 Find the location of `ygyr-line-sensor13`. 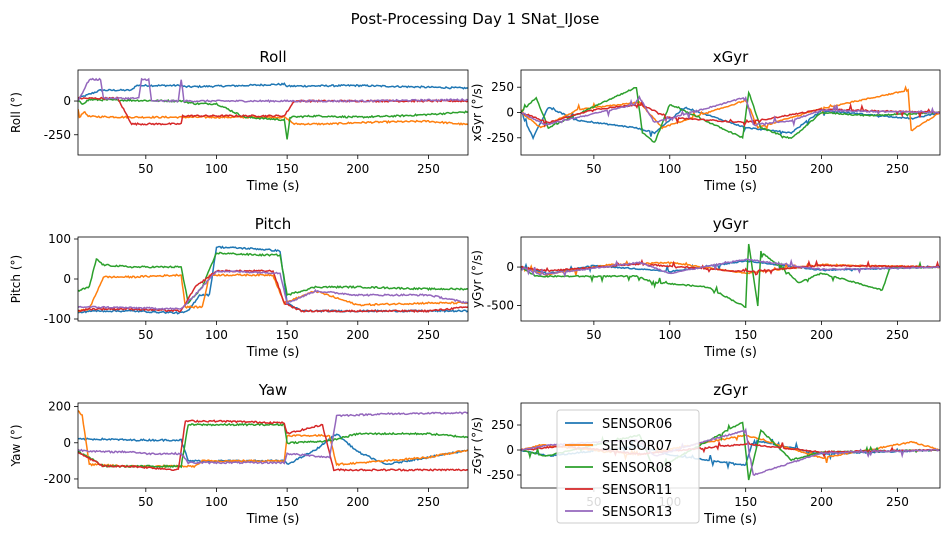

ygyr-line-sensor13 is located at coordinates (730, 268).